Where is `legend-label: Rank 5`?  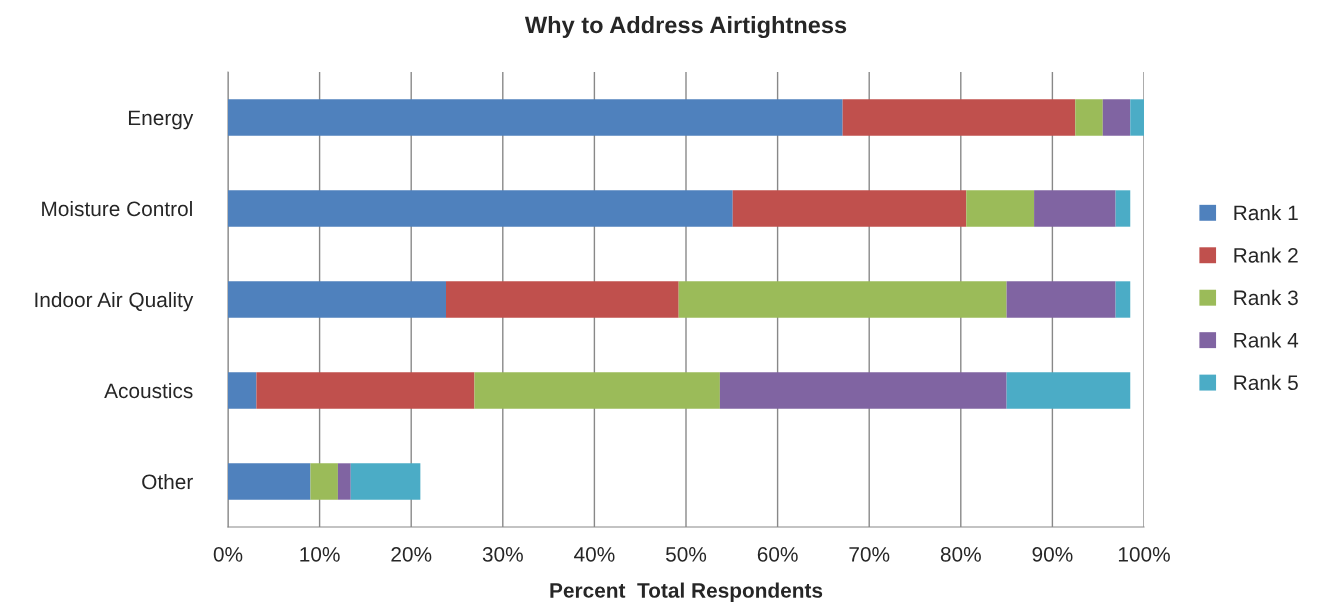
legend-label: Rank 5 is located at coordinates (1266, 382).